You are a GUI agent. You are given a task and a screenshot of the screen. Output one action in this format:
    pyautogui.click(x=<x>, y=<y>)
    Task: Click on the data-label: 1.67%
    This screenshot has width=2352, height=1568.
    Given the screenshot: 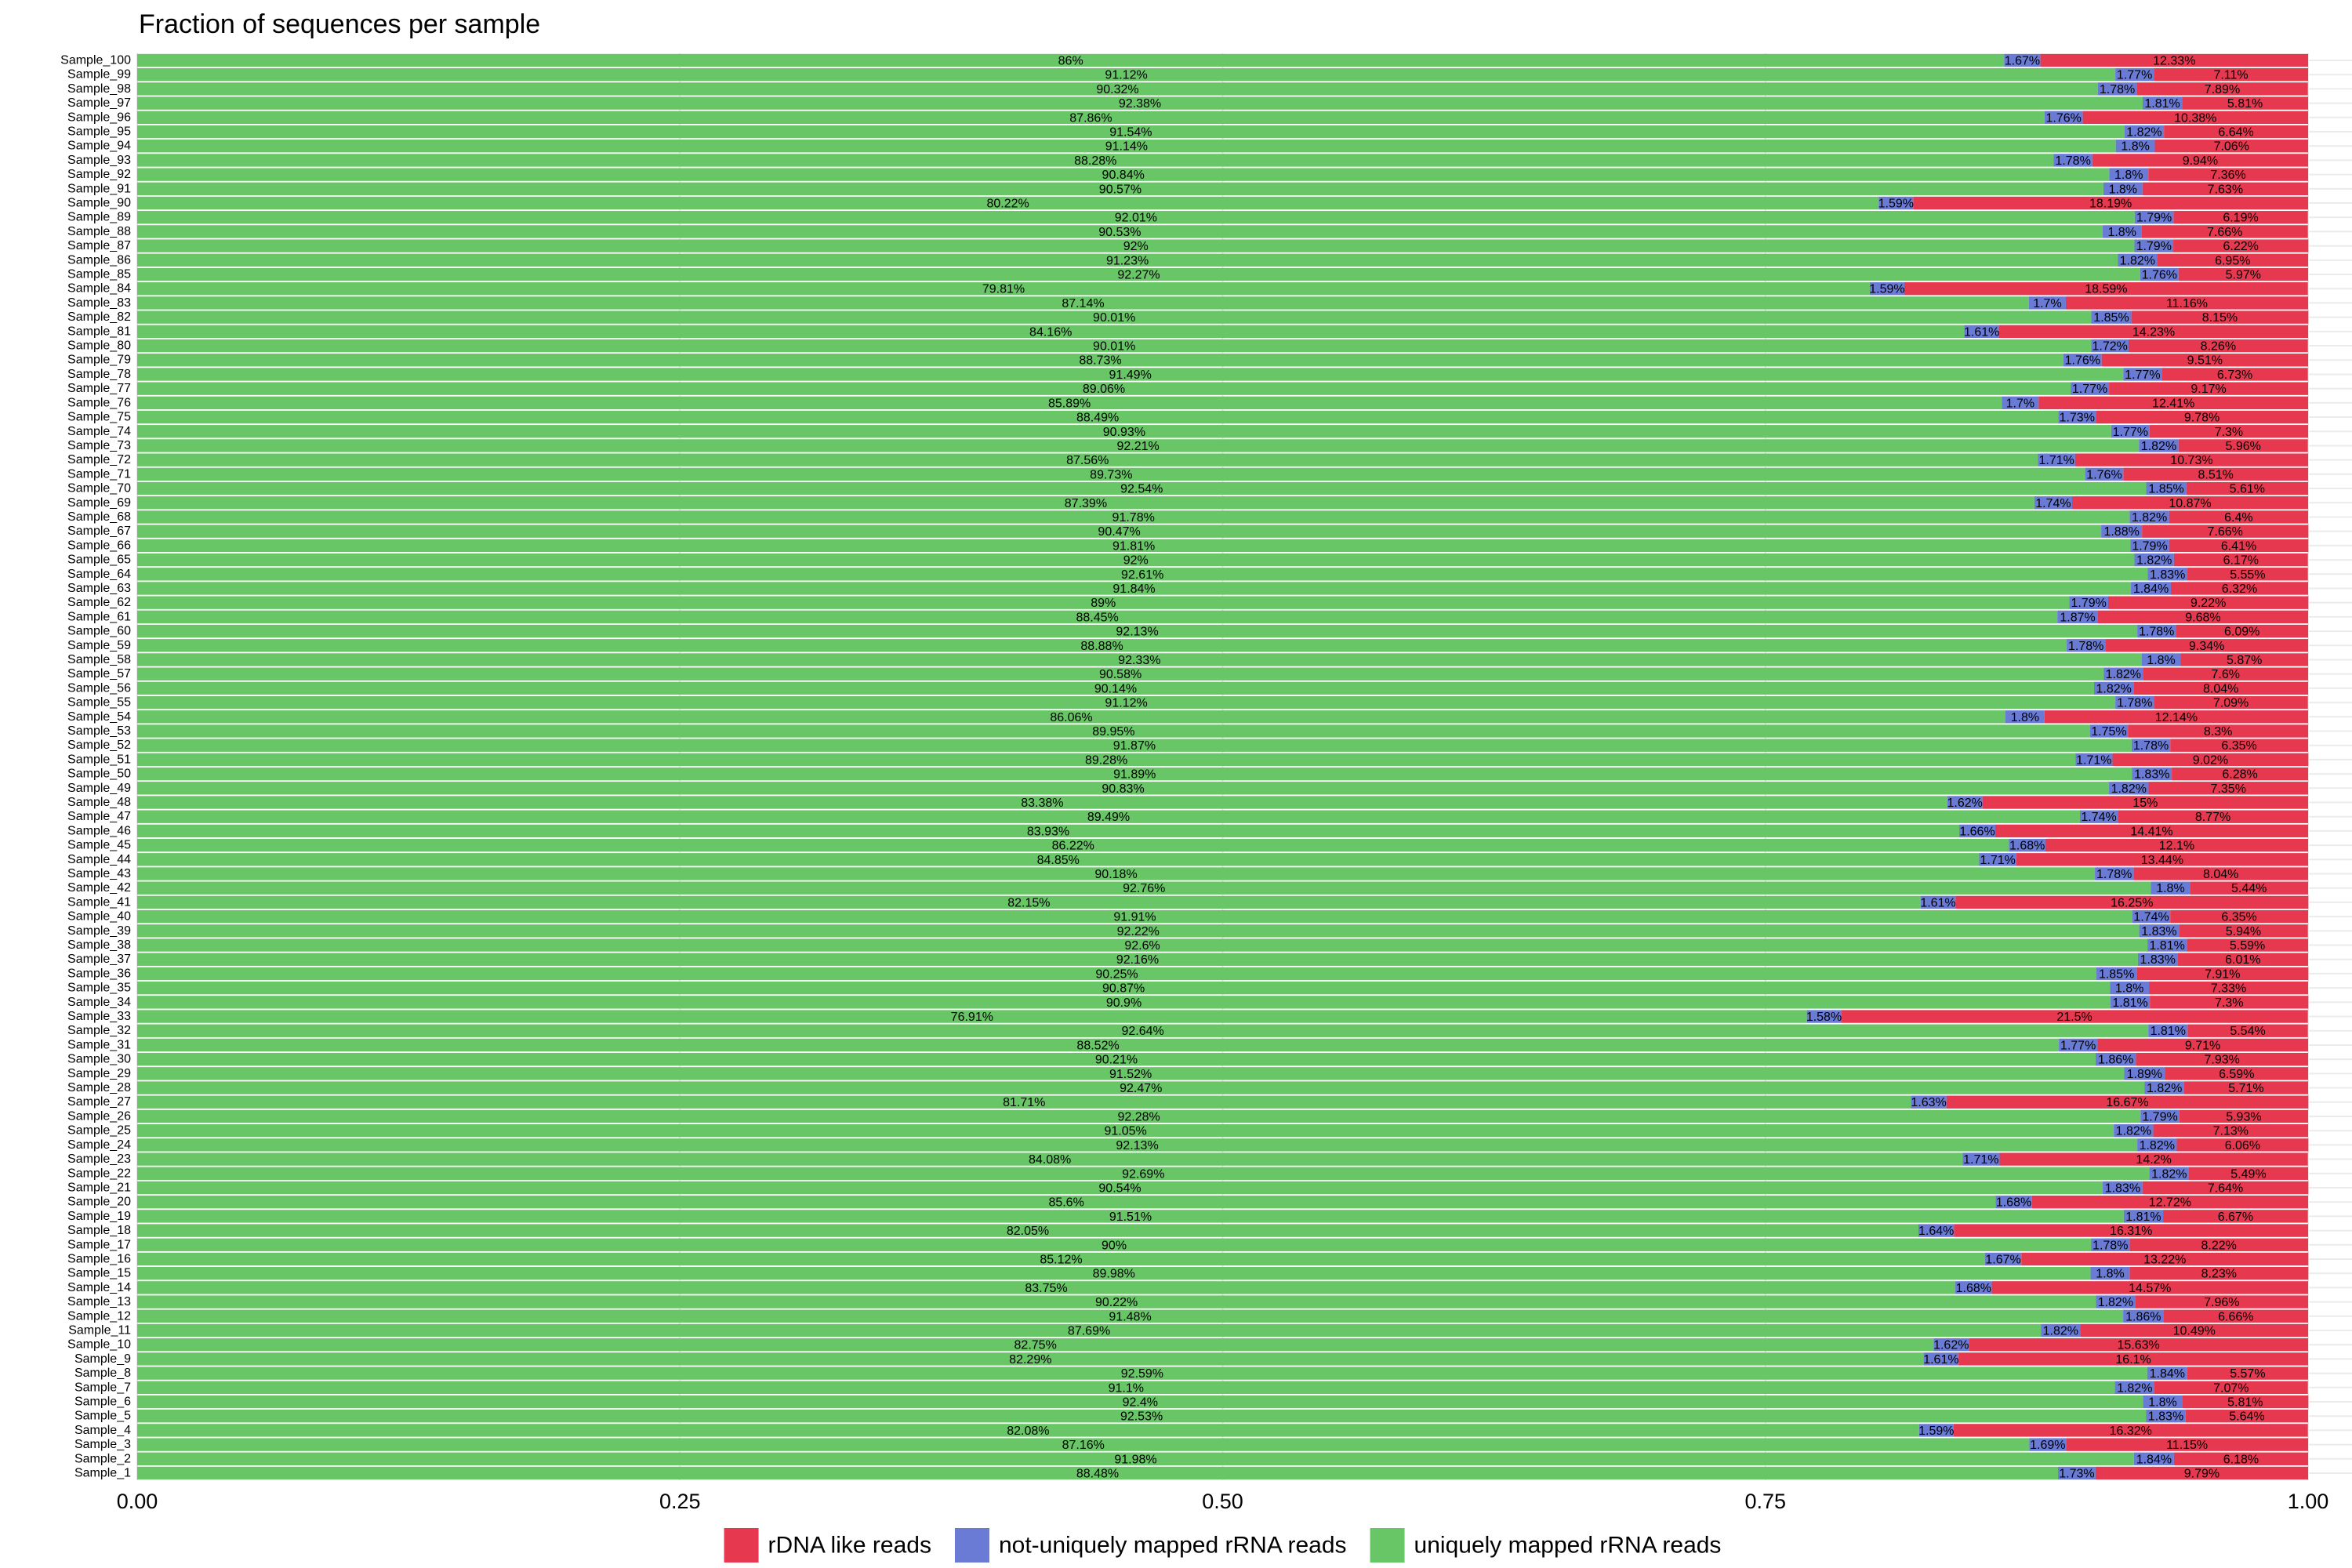 What is the action you would take?
    pyautogui.click(x=2023, y=61)
    